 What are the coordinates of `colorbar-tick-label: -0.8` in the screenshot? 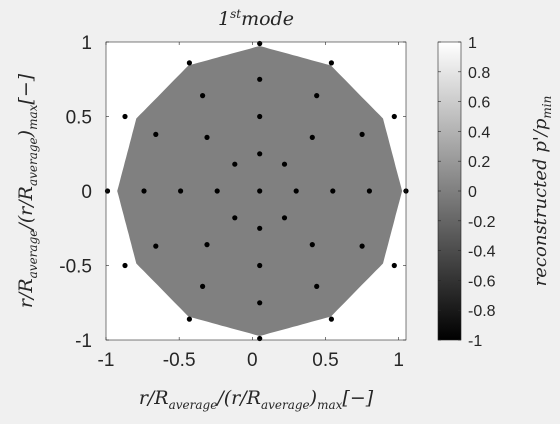 It's located at (482, 311).